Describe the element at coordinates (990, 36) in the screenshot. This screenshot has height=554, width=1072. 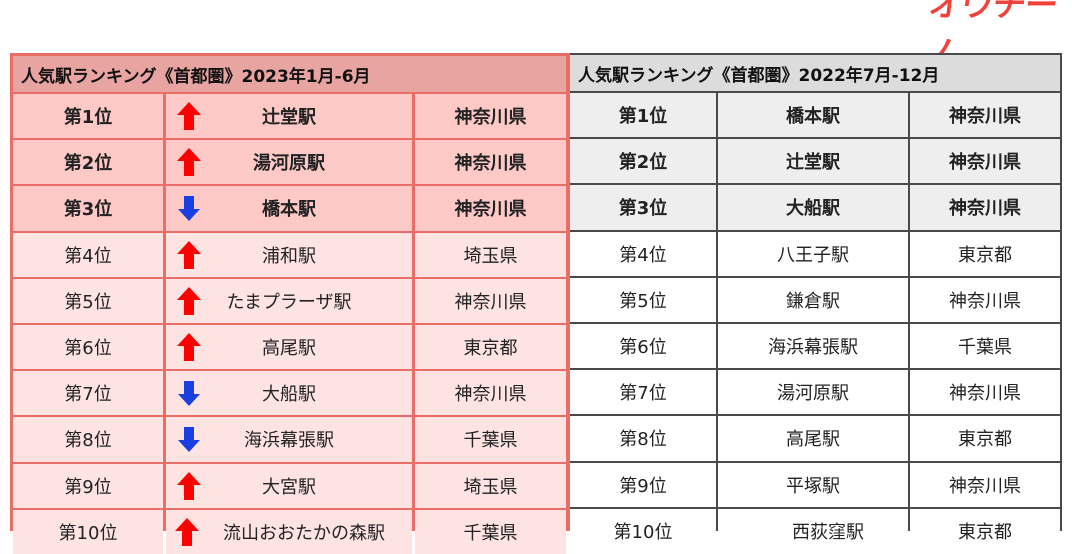
I see `brand-logo: オウチーノ` at that location.